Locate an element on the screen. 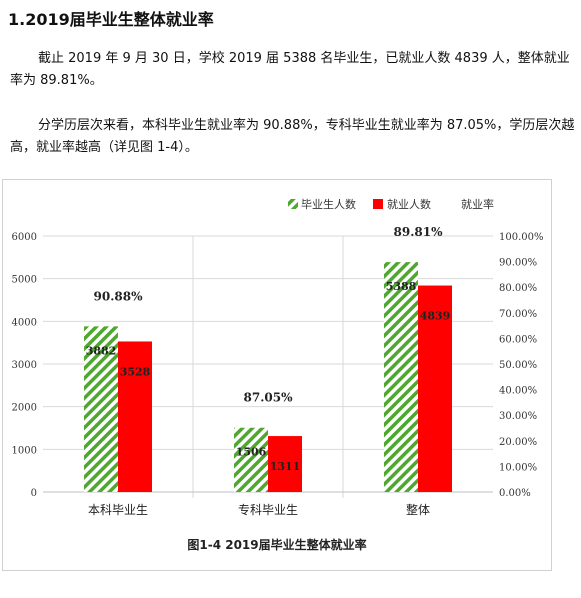 Image resolution: width=581 pixels, height=598 pixels. data-label-employed: 3528 is located at coordinates (135, 371).